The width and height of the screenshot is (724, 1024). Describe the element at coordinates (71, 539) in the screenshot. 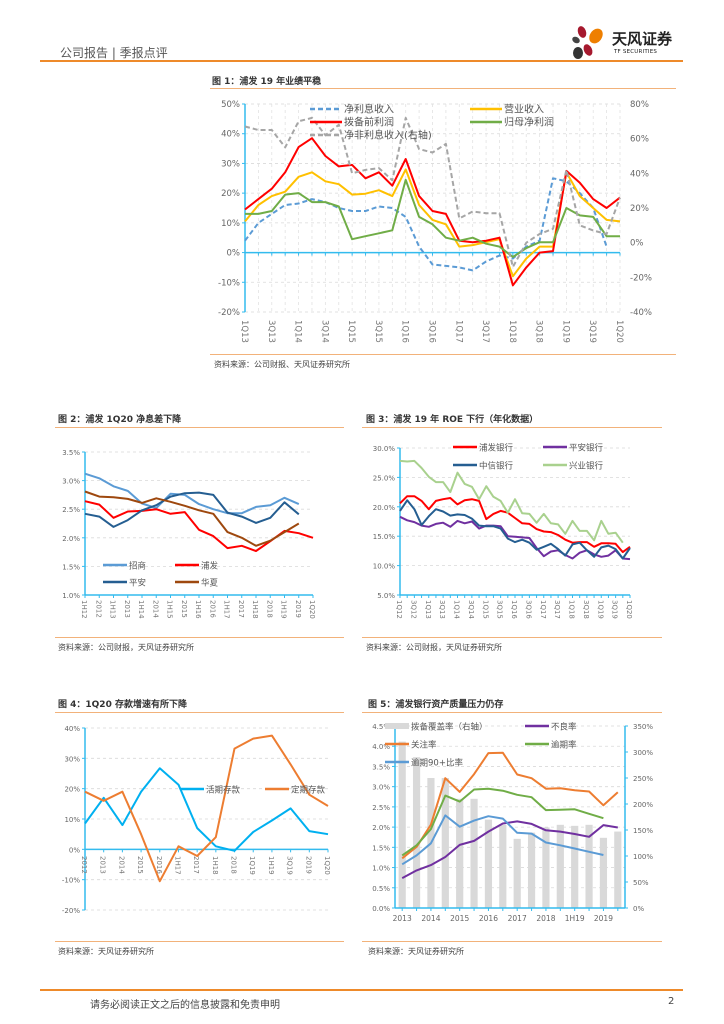

I see `y-tick-label: 2.0%` at that location.